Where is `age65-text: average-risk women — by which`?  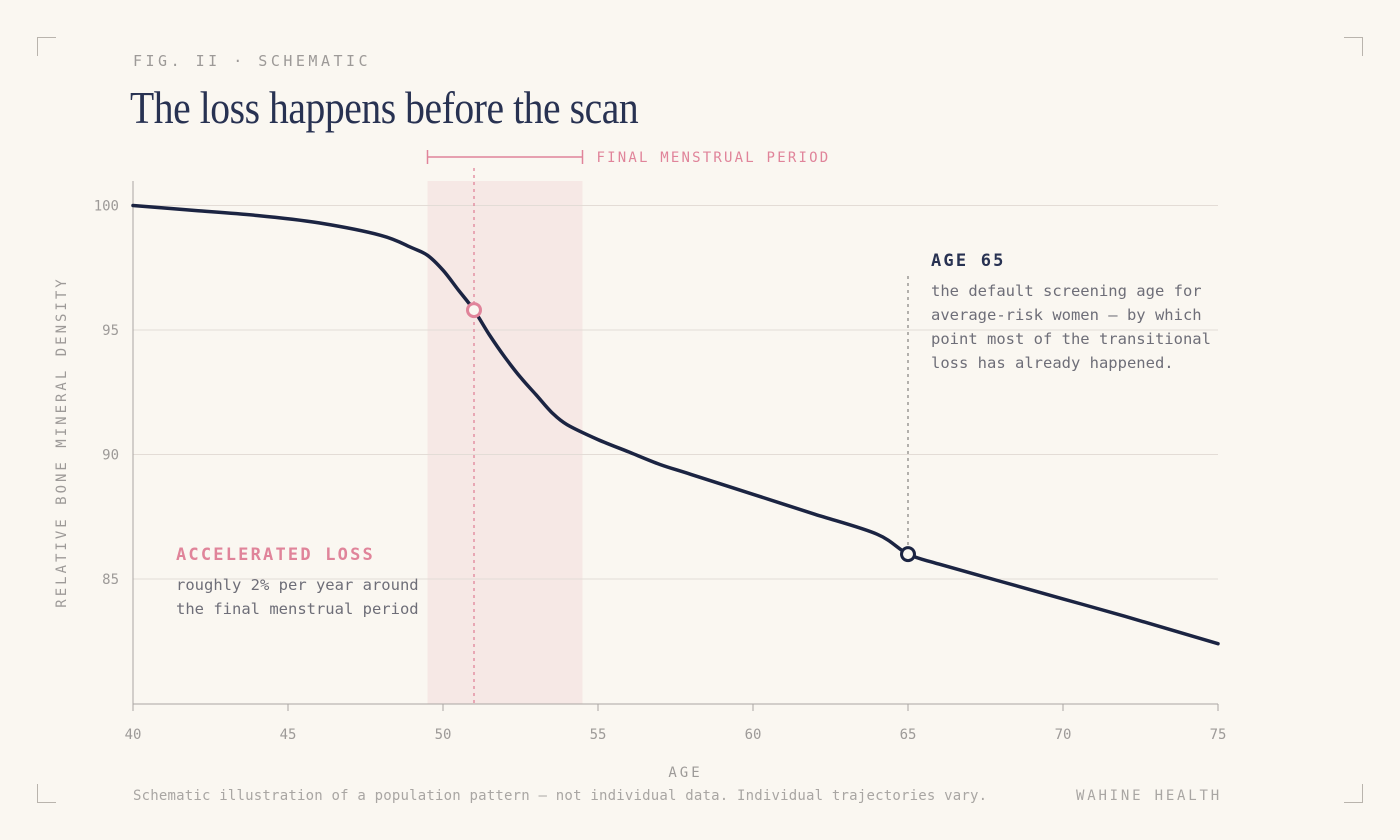 age65-text: average-risk women — by which is located at coordinates (1066, 315).